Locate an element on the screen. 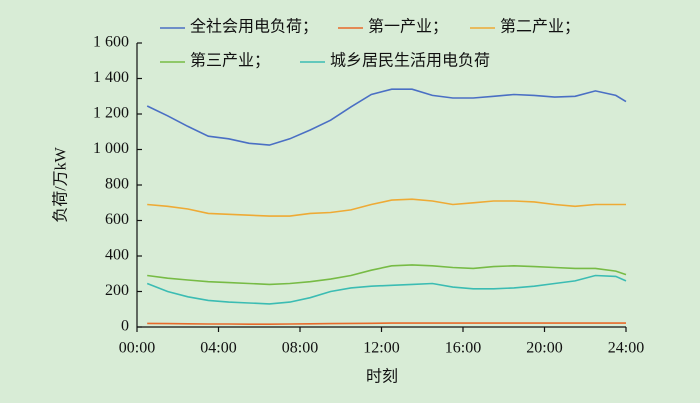  y-tick-label: 1 400 is located at coordinates (111, 77).